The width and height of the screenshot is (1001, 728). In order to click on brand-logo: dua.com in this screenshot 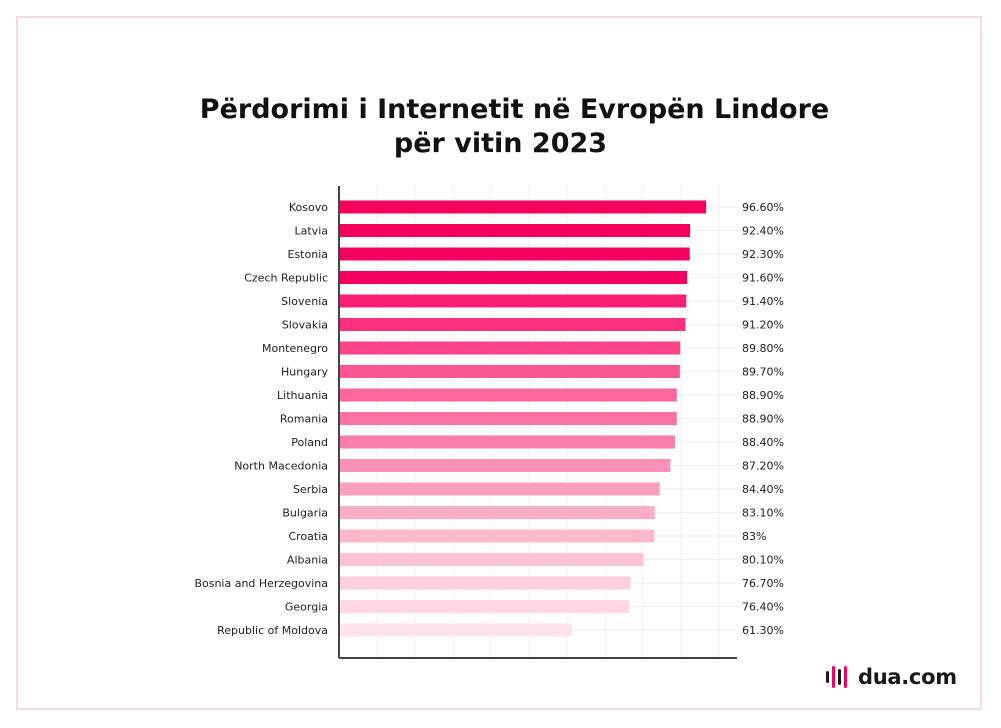, I will do `click(890, 677)`.